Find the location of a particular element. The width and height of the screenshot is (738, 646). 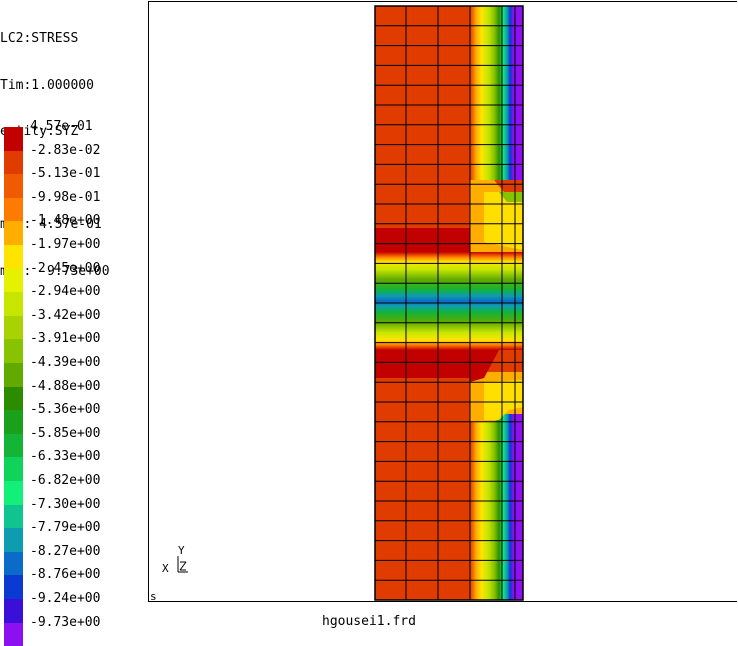

legend-label: -5.13e-01 is located at coordinates (65, 174).